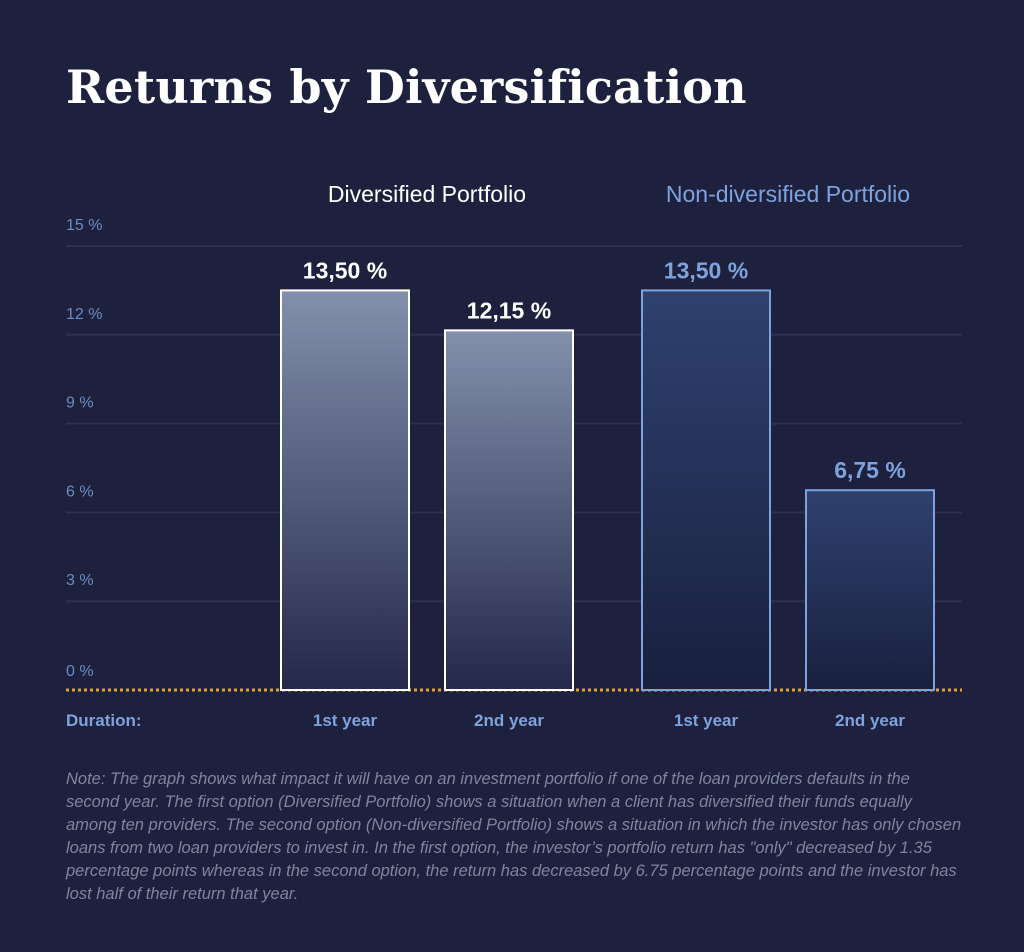  What do you see at coordinates (80, 491) in the screenshot?
I see `y-tick-label: 6 %` at bounding box center [80, 491].